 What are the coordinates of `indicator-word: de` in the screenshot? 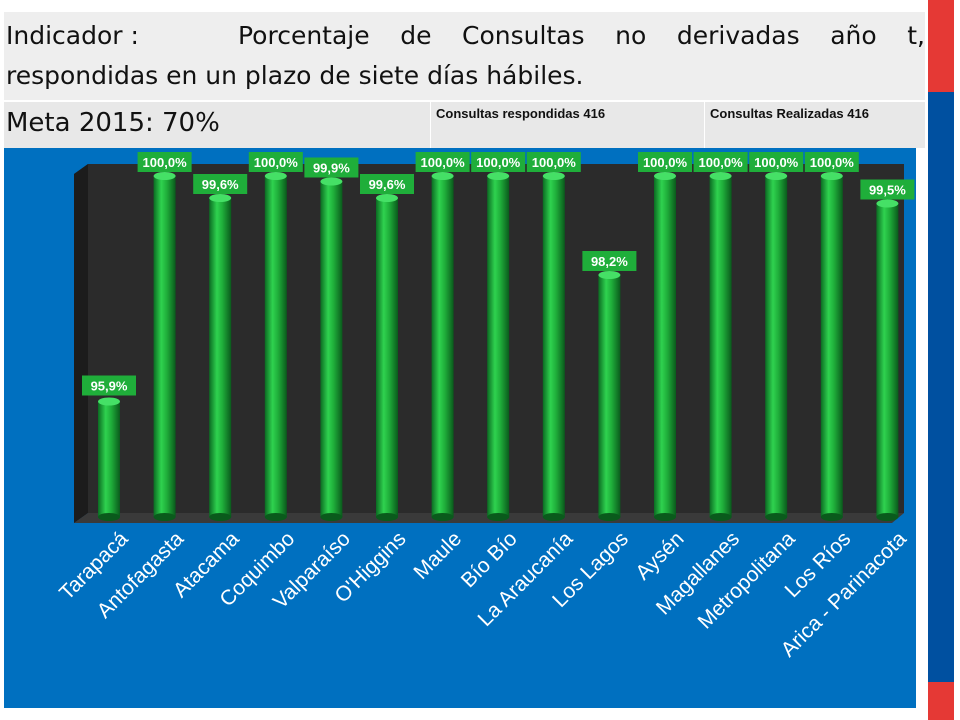 It's located at (416, 35).